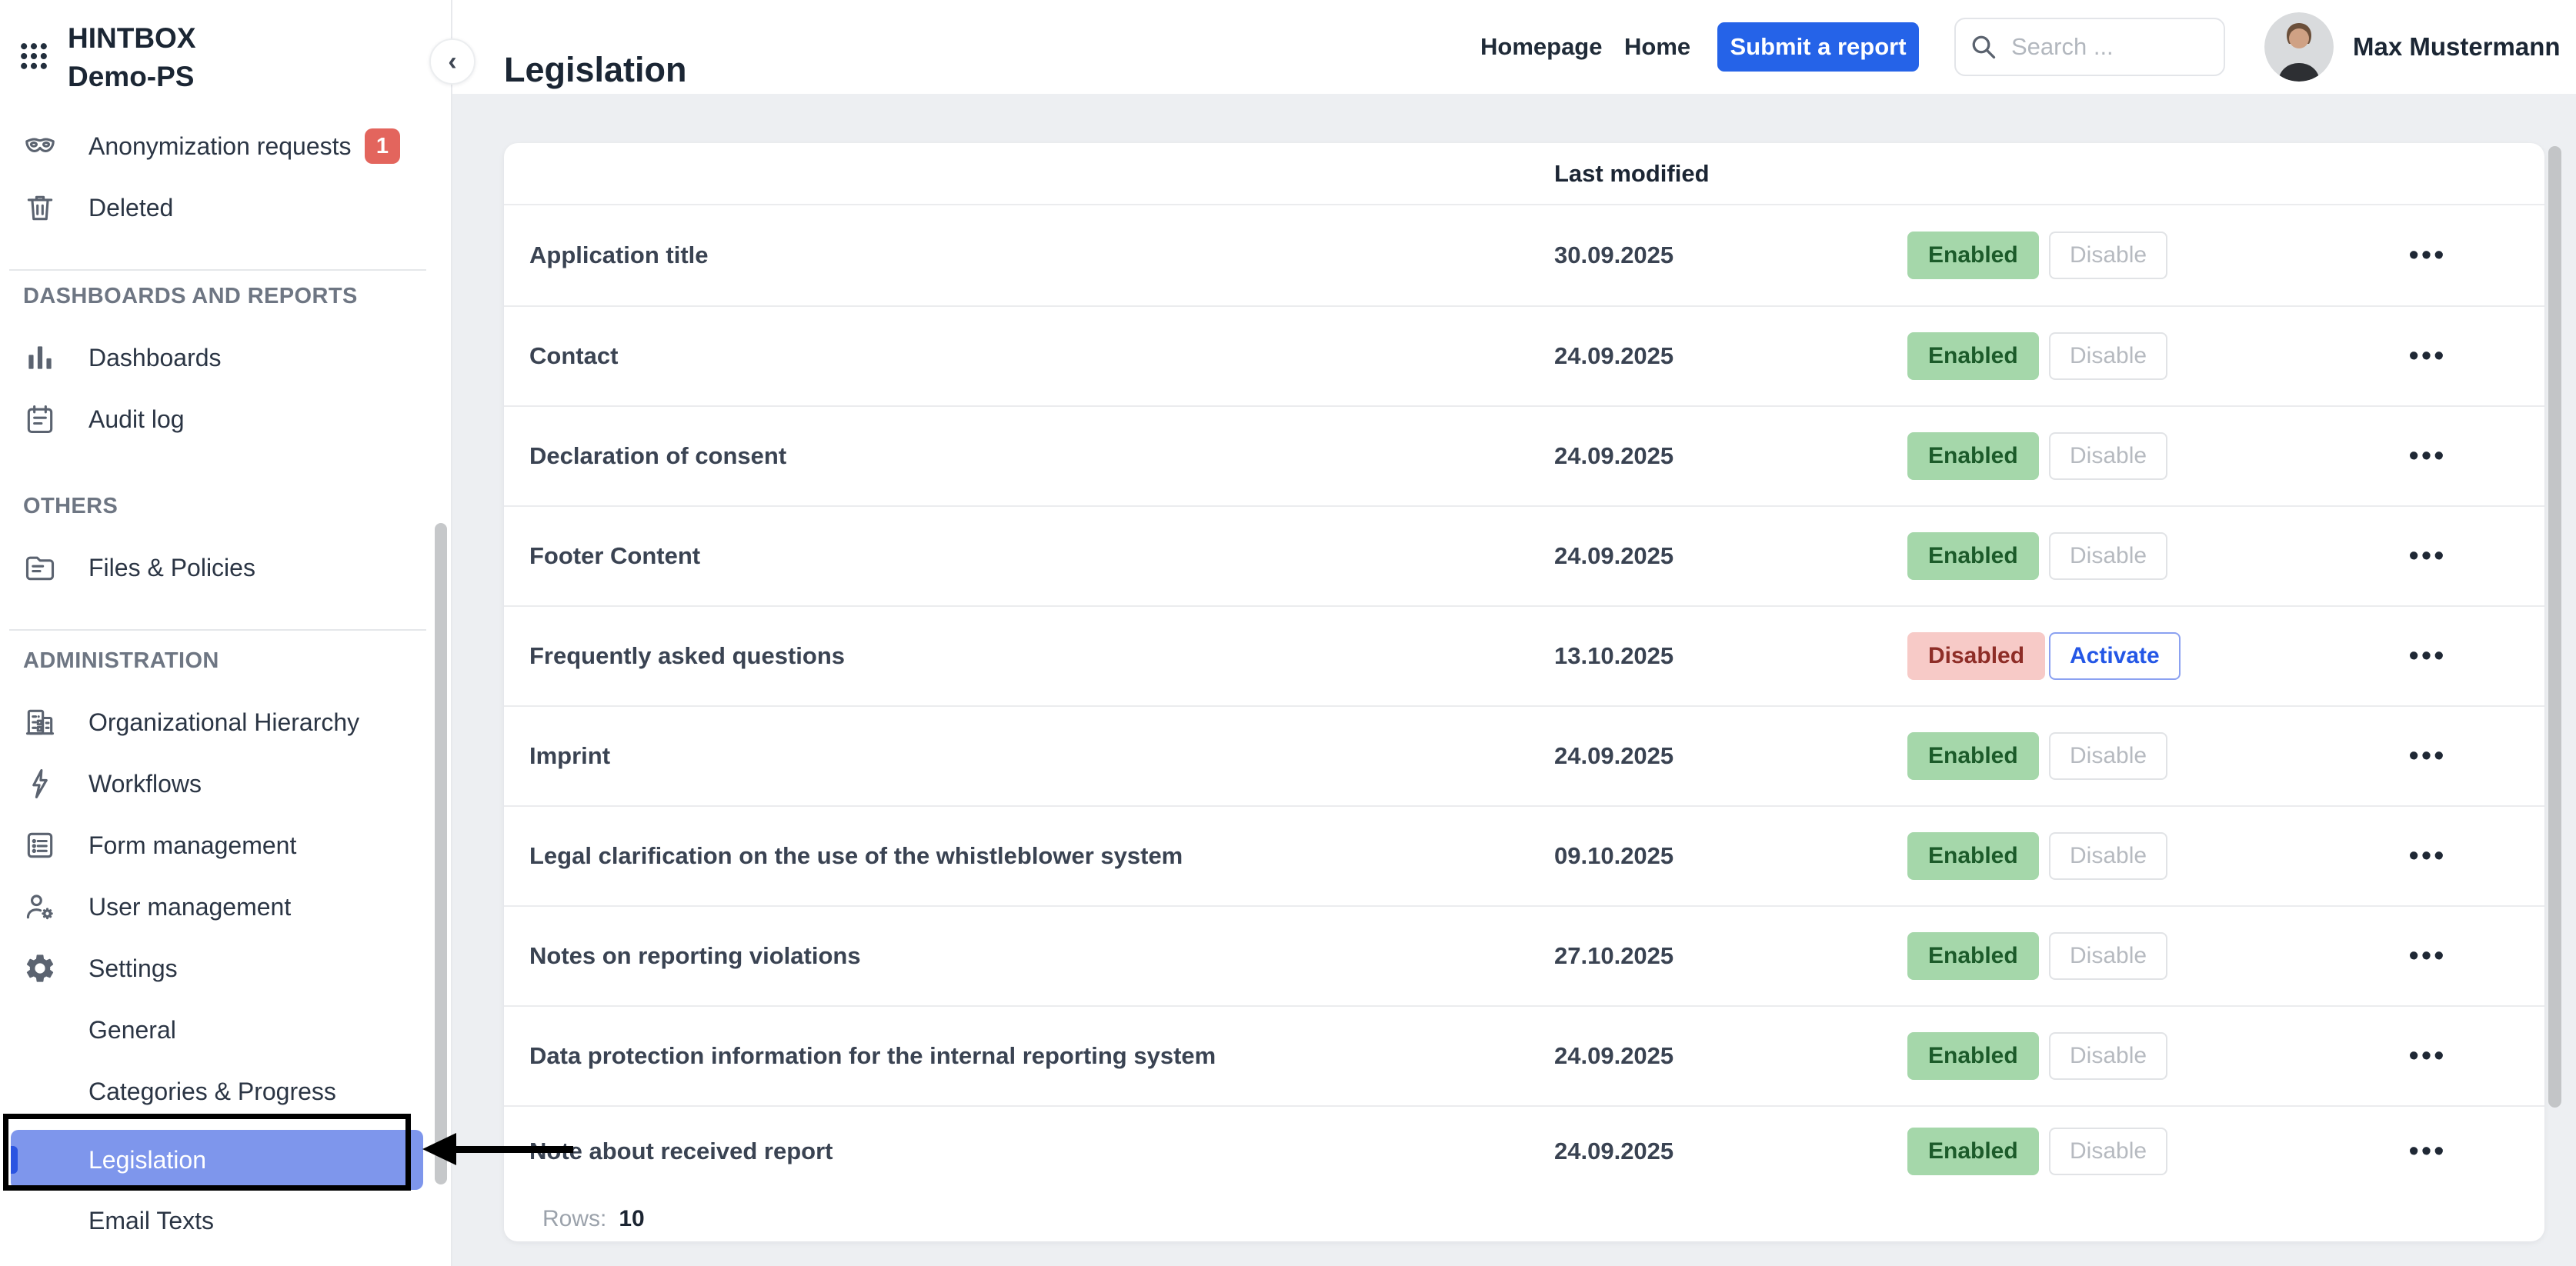 This screenshot has height=1266, width=2576. I want to click on row-action-button: Activate, so click(2115, 656).